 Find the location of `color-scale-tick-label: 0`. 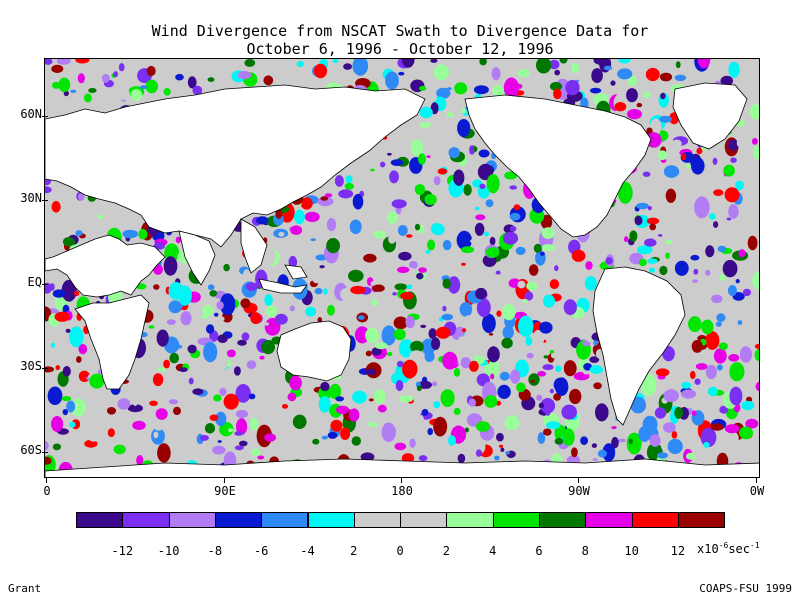

color-scale-tick-label: 0 is located at coordinates (400, 551).